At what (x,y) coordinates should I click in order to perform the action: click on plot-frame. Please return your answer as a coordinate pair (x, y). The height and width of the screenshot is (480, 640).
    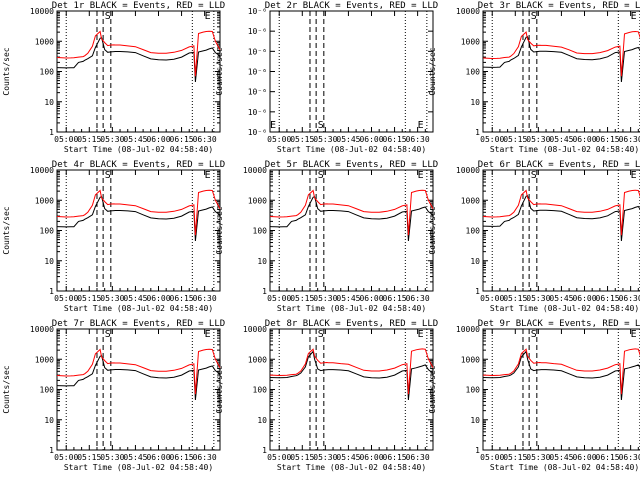
    Looking at the image, I should click on (561, 230).